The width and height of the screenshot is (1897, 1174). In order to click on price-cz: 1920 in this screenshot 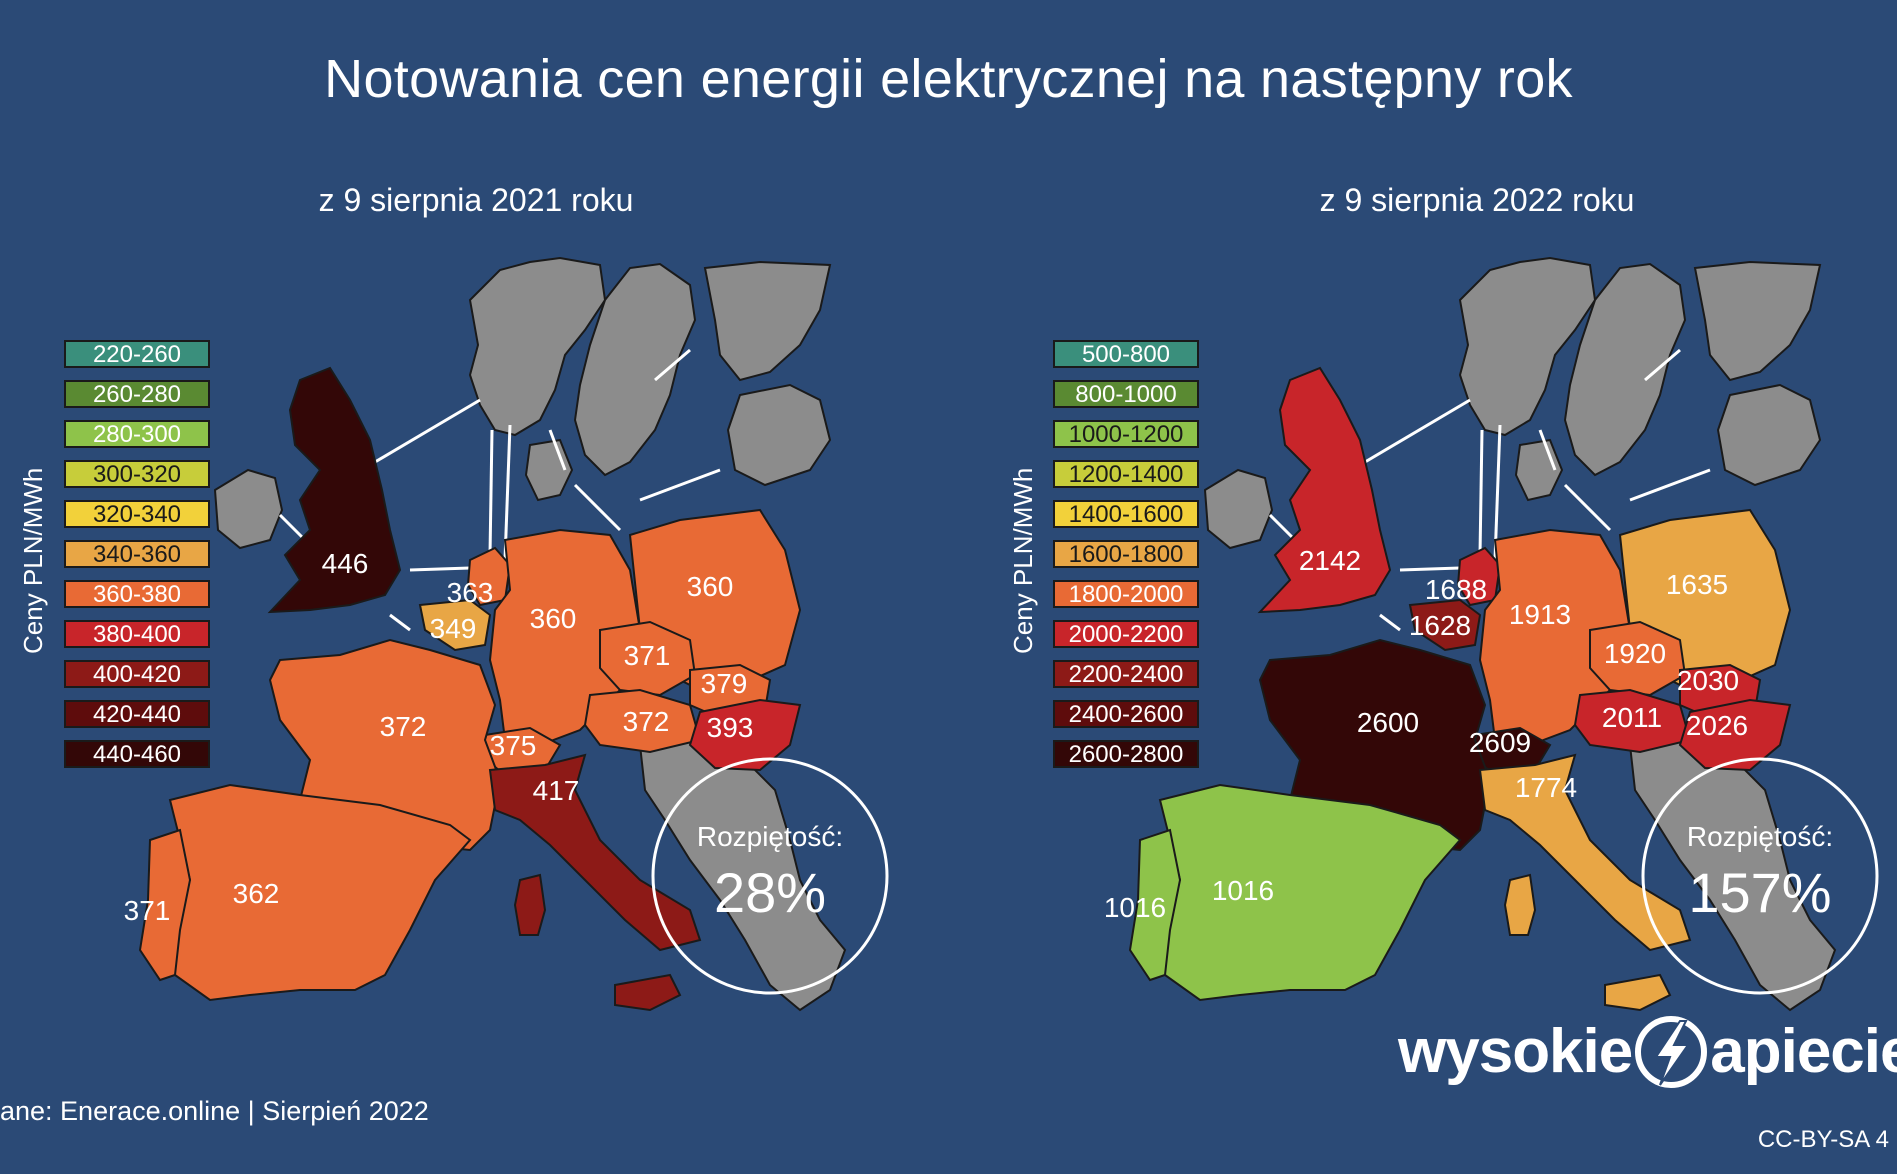, I will do `click(1635, 653)`.